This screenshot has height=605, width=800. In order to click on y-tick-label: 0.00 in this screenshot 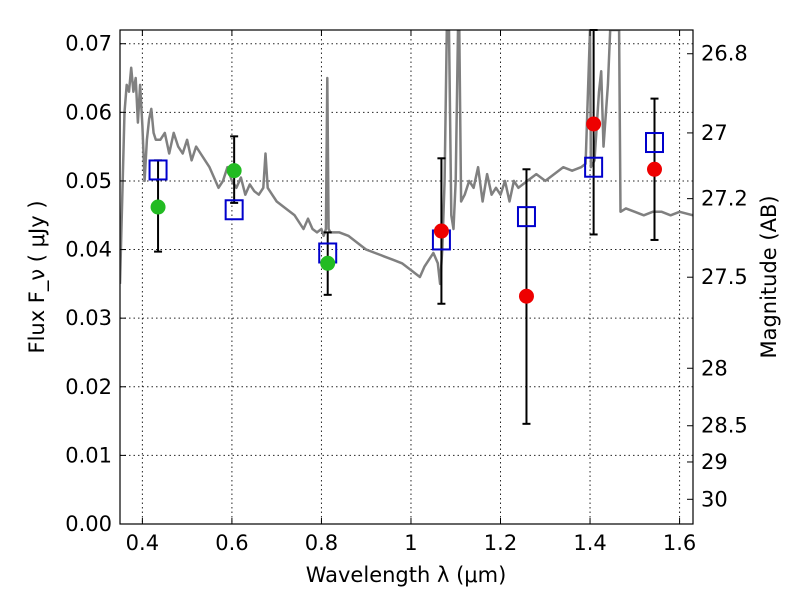, I will do `click(88, 524)`.